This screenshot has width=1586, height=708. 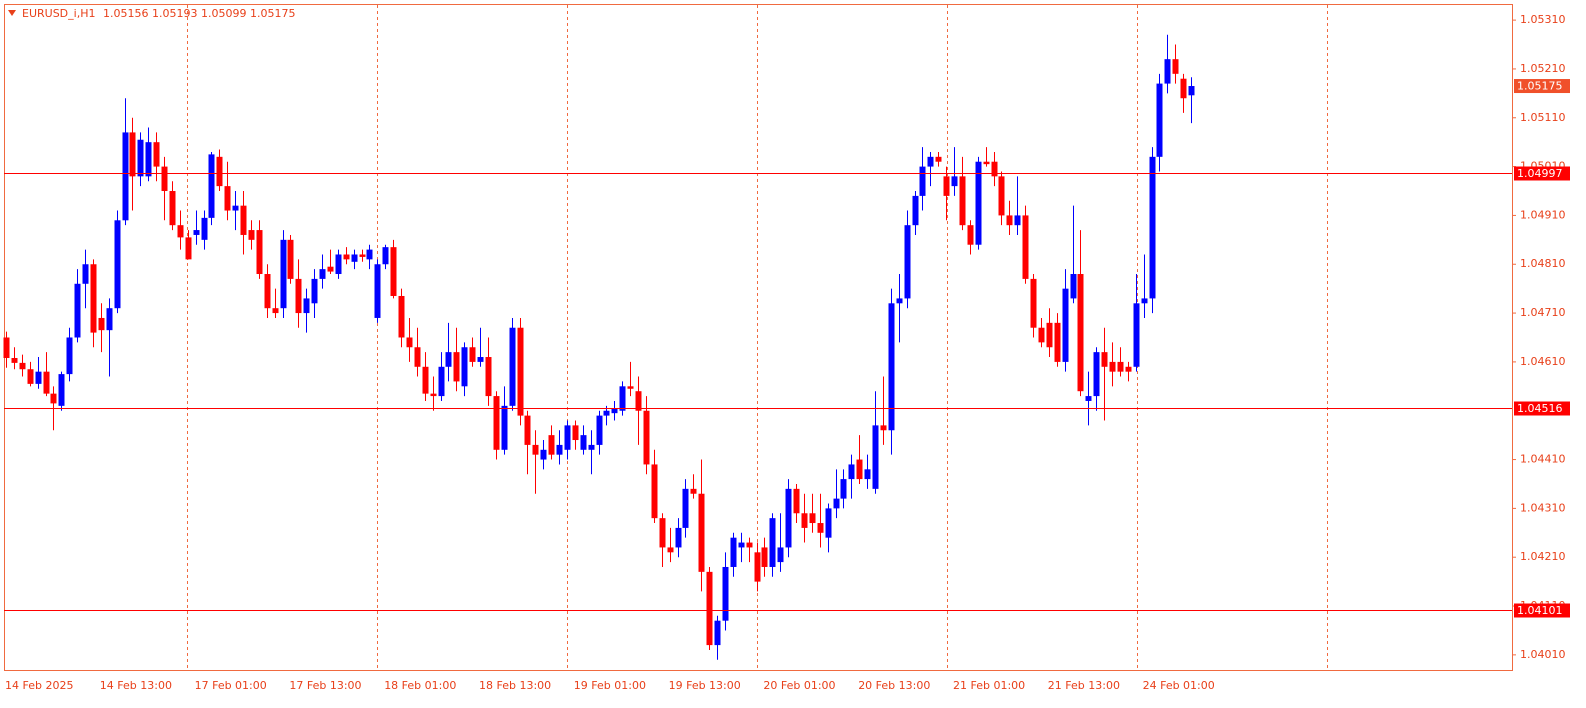 I want to click on y-tick-label: 1.05310, so click(x=1543, y=19).